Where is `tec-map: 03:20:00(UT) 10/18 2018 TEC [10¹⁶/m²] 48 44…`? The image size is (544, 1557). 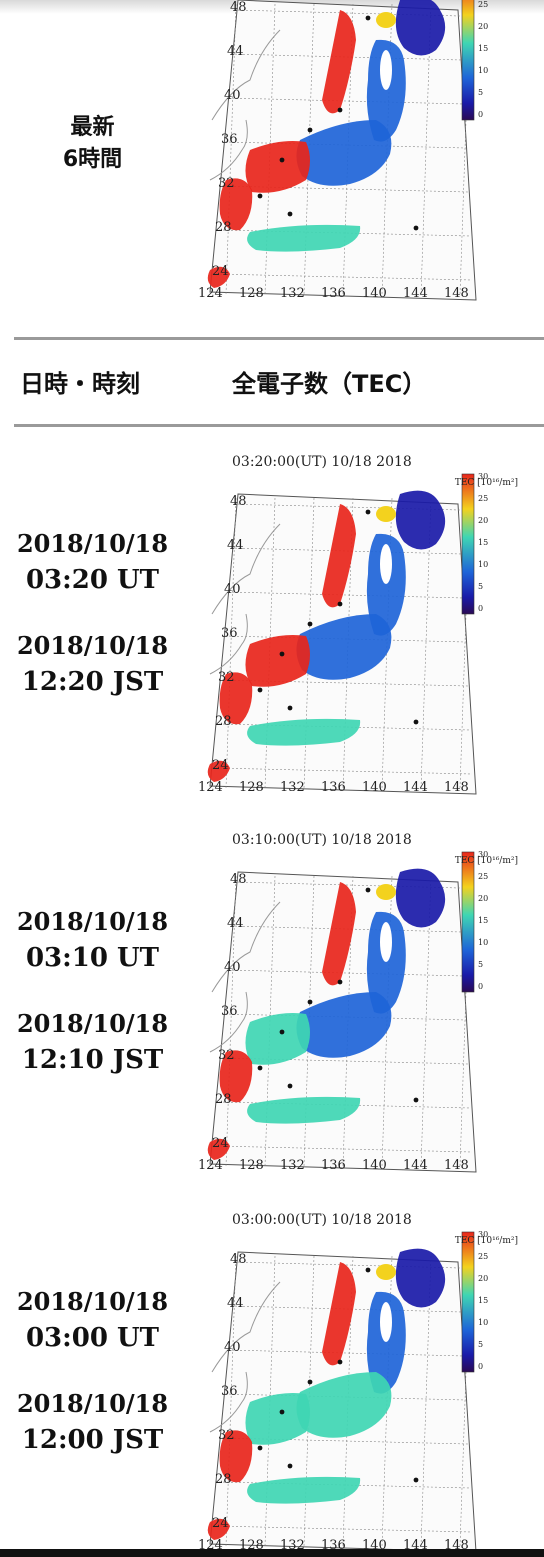 tec-map: 03:20:00(UT) 10/18 2018 TEC [10¹⁶/m²] 48 44… is located at coordinates (355, 625).